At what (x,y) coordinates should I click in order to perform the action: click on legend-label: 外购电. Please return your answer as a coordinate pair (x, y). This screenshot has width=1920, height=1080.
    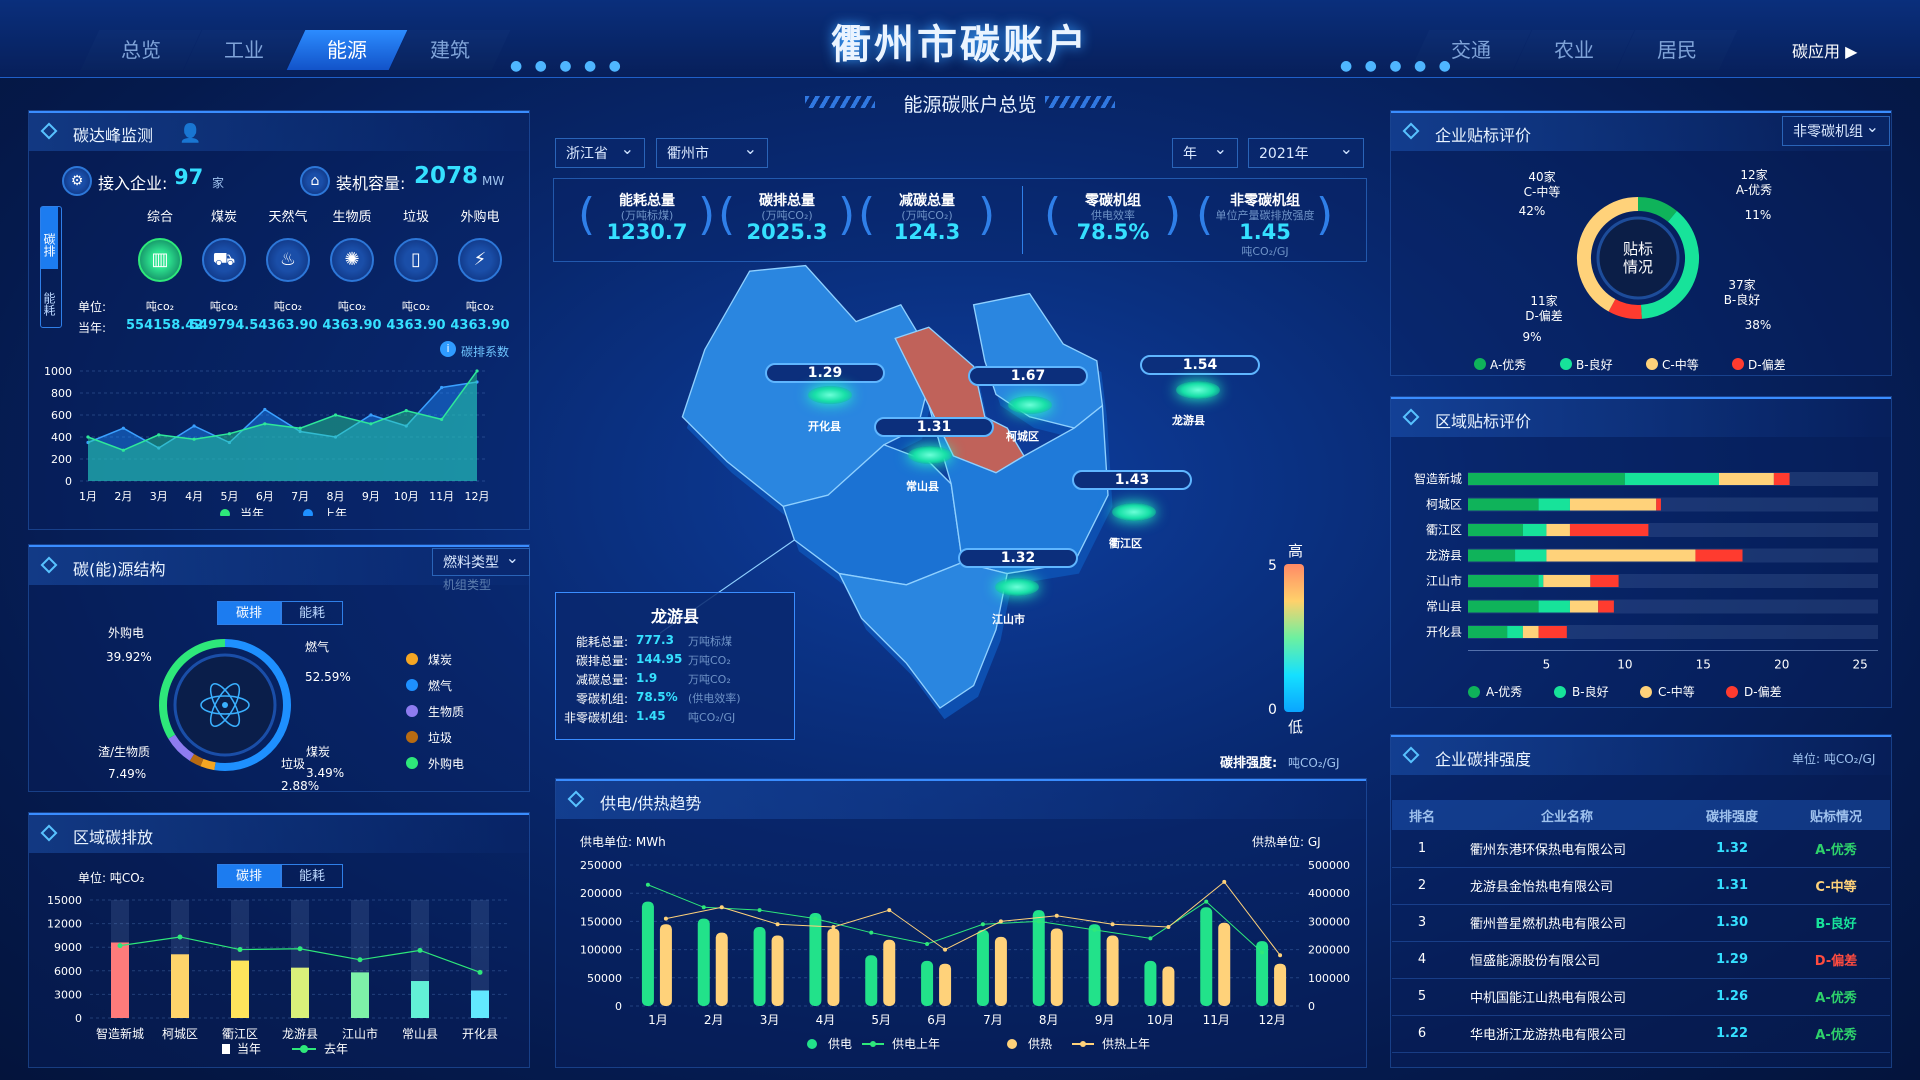
    Looking at the image, I should click on (446, 764).